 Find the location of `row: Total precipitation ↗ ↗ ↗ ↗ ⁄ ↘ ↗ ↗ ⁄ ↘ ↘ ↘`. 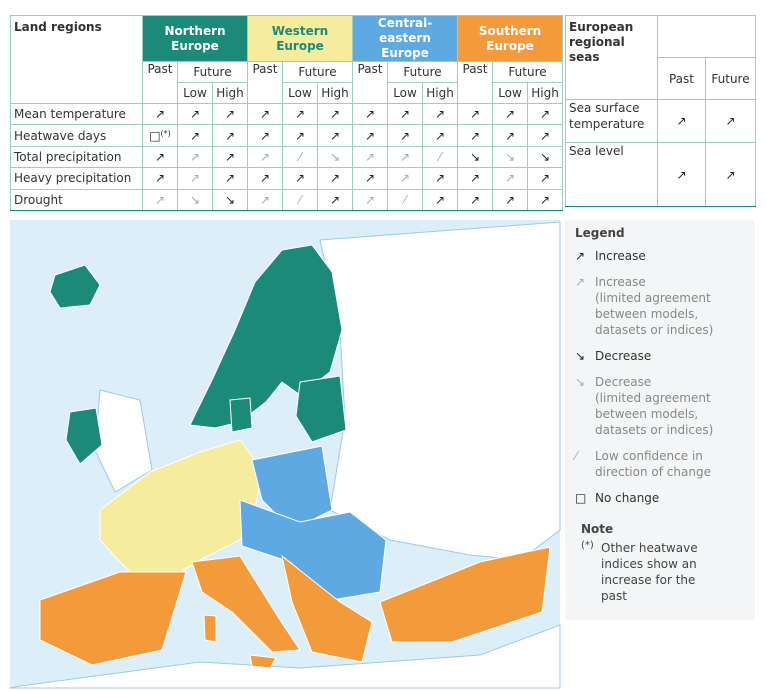

row: Total precipitation ↗ ↗ ↗ ↗ ⁄ ↘ ↗ ↗ ⁄ ↘ ↘ ↘ is located at coordinates (287, 157).